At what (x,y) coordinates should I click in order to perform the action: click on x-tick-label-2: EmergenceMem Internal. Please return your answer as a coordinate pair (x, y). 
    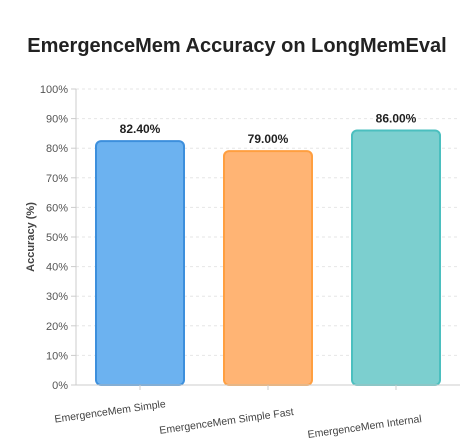
    Looking at the image, I should click on (365, 427).